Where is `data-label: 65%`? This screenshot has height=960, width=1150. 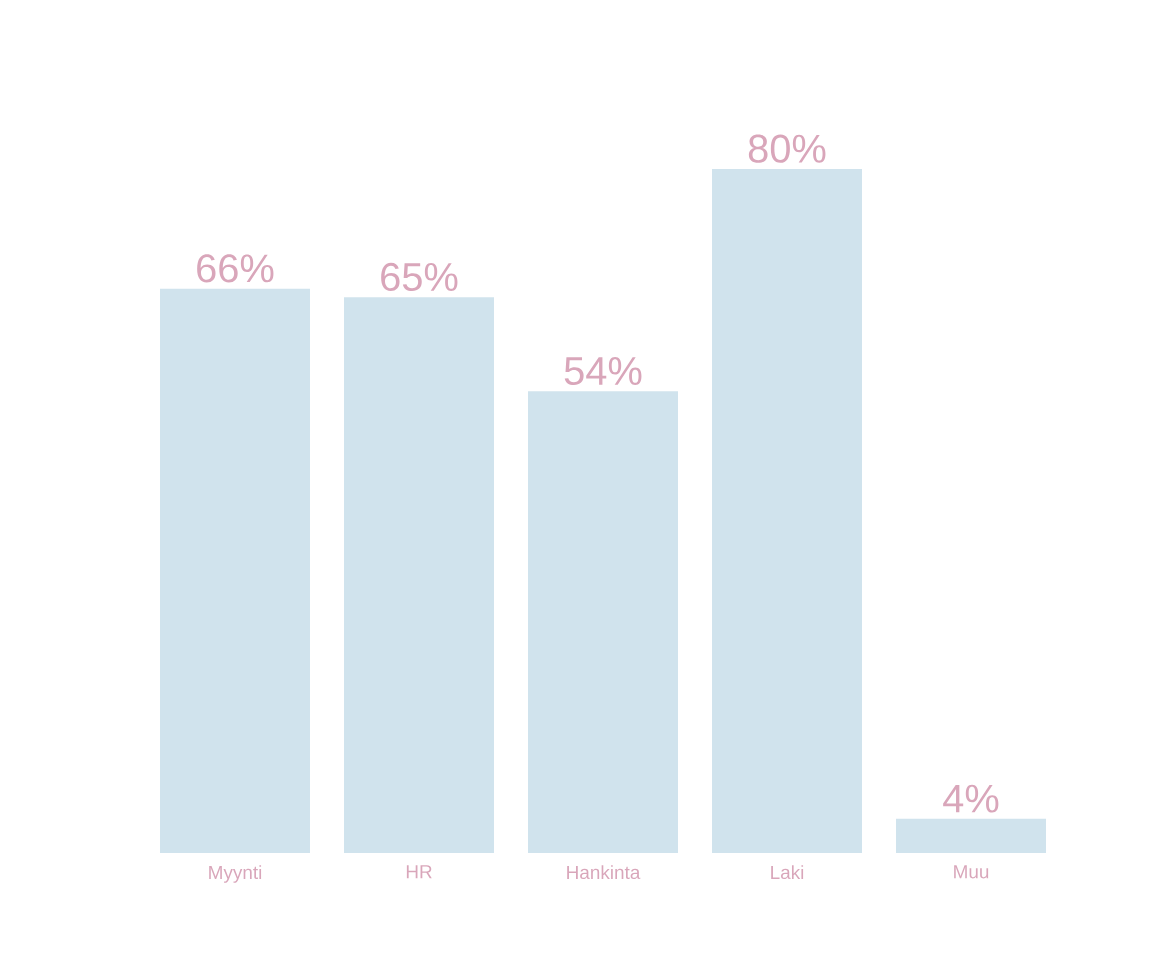
data-label: 65% is located at coordinates (419, 277).